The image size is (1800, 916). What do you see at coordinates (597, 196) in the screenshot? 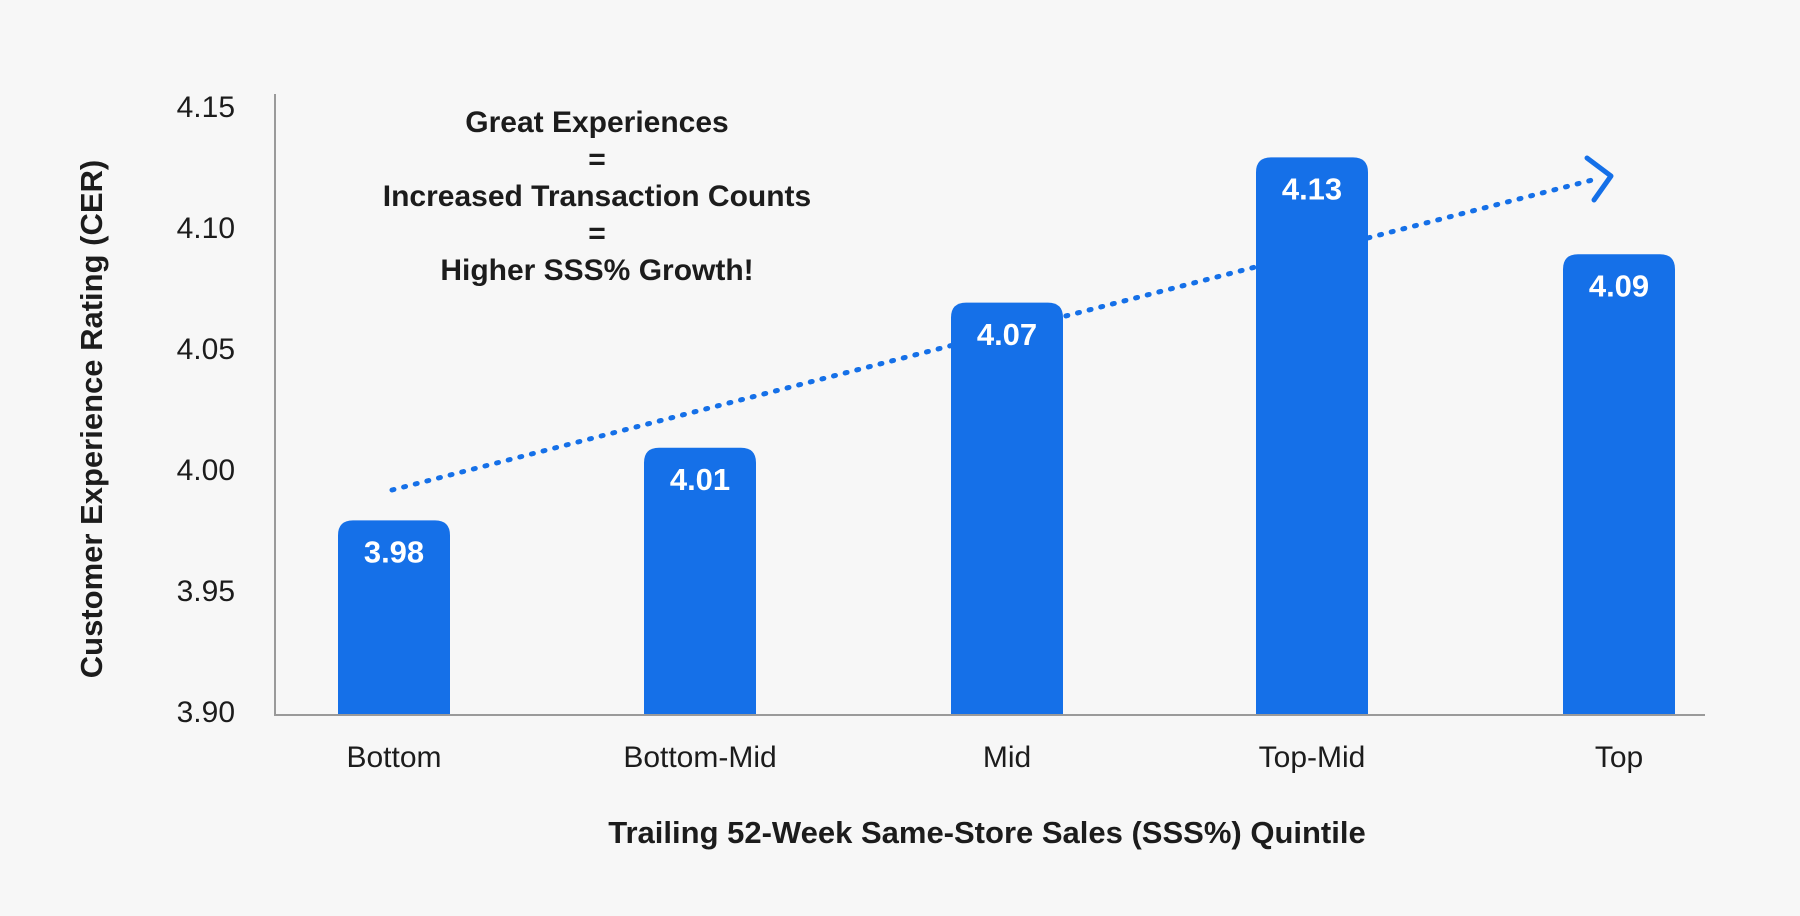
I see `annotation: Increased Transaction Counts` at bounding box center [597, 196].